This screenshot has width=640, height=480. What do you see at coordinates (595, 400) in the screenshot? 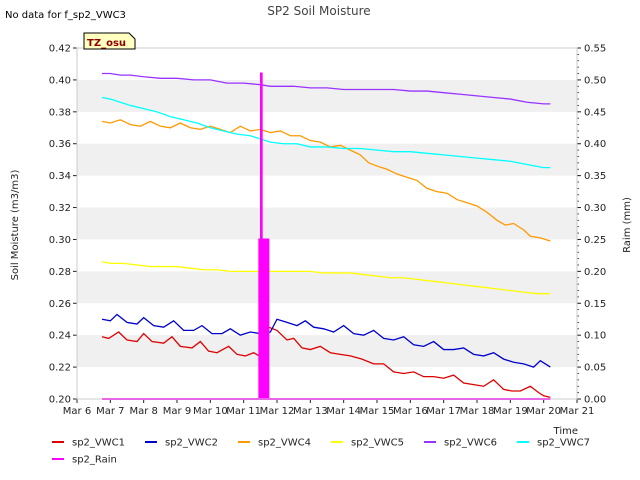
I see `y2-tick-label: 0.00` at bounding box center [595, 400].